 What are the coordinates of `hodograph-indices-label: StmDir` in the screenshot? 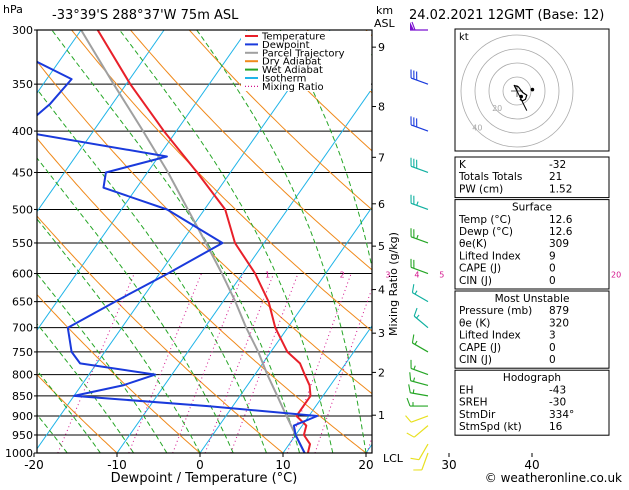 It's located at (477, 415).